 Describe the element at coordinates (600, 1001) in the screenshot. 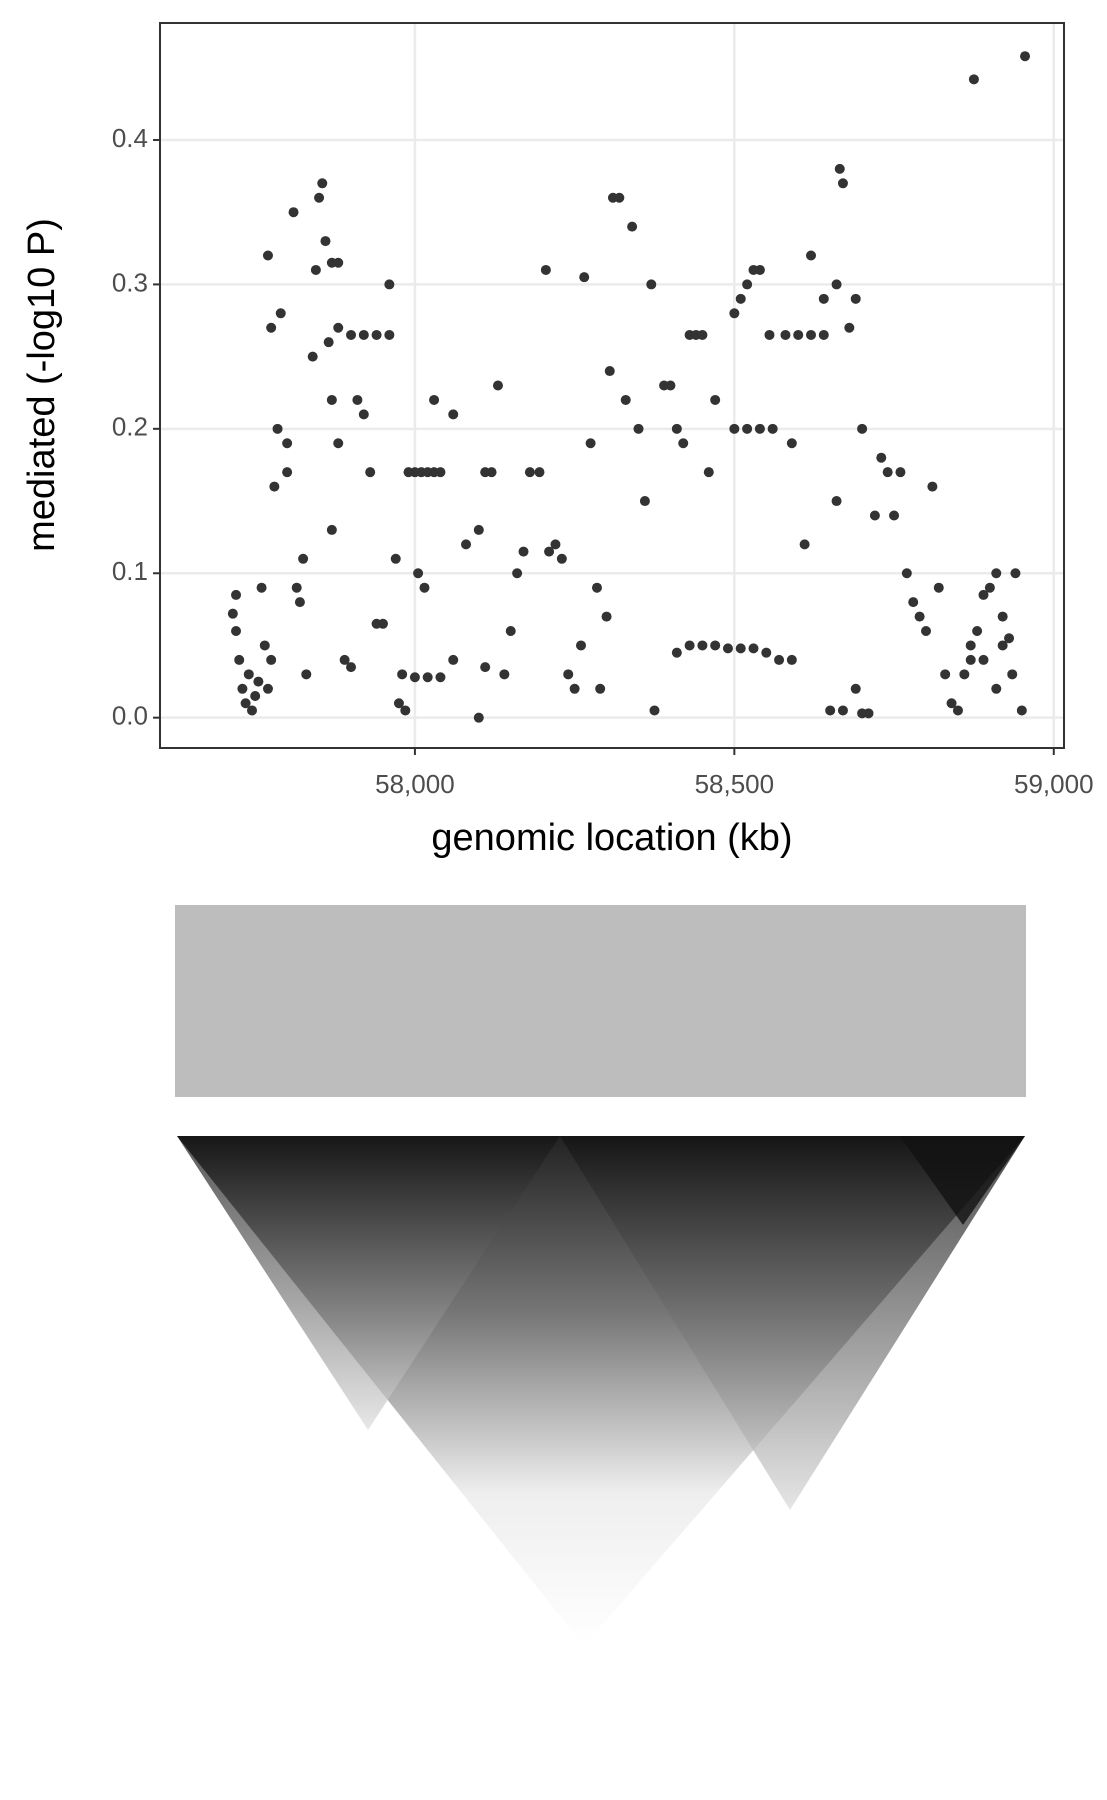

I see `ld-connector-band` at that location.